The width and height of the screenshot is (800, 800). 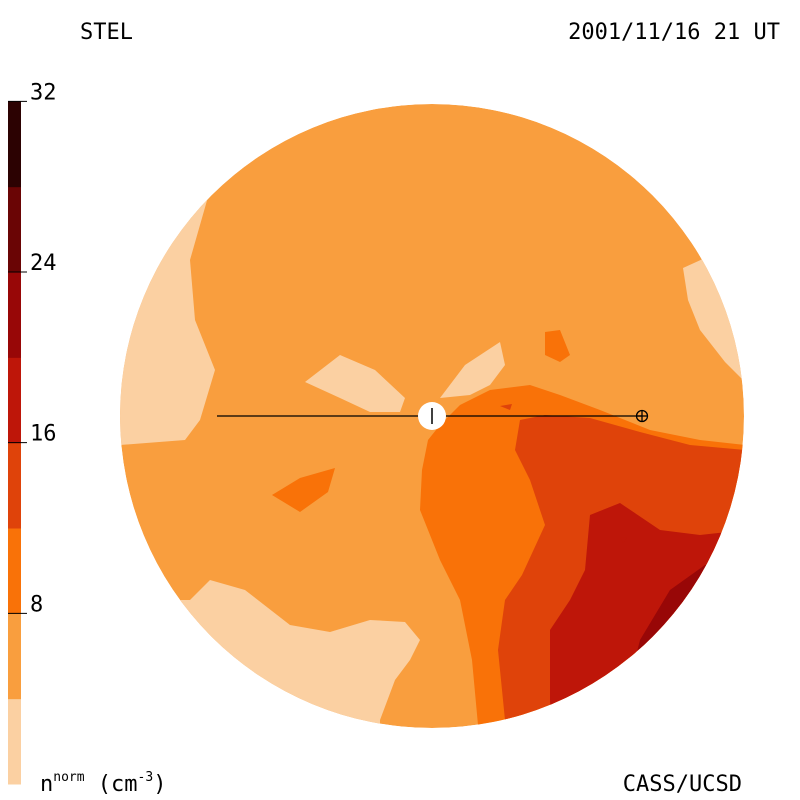 I want to click on colorbar-unit-label: nnorm (cm-3), so click(x=103, y=784).